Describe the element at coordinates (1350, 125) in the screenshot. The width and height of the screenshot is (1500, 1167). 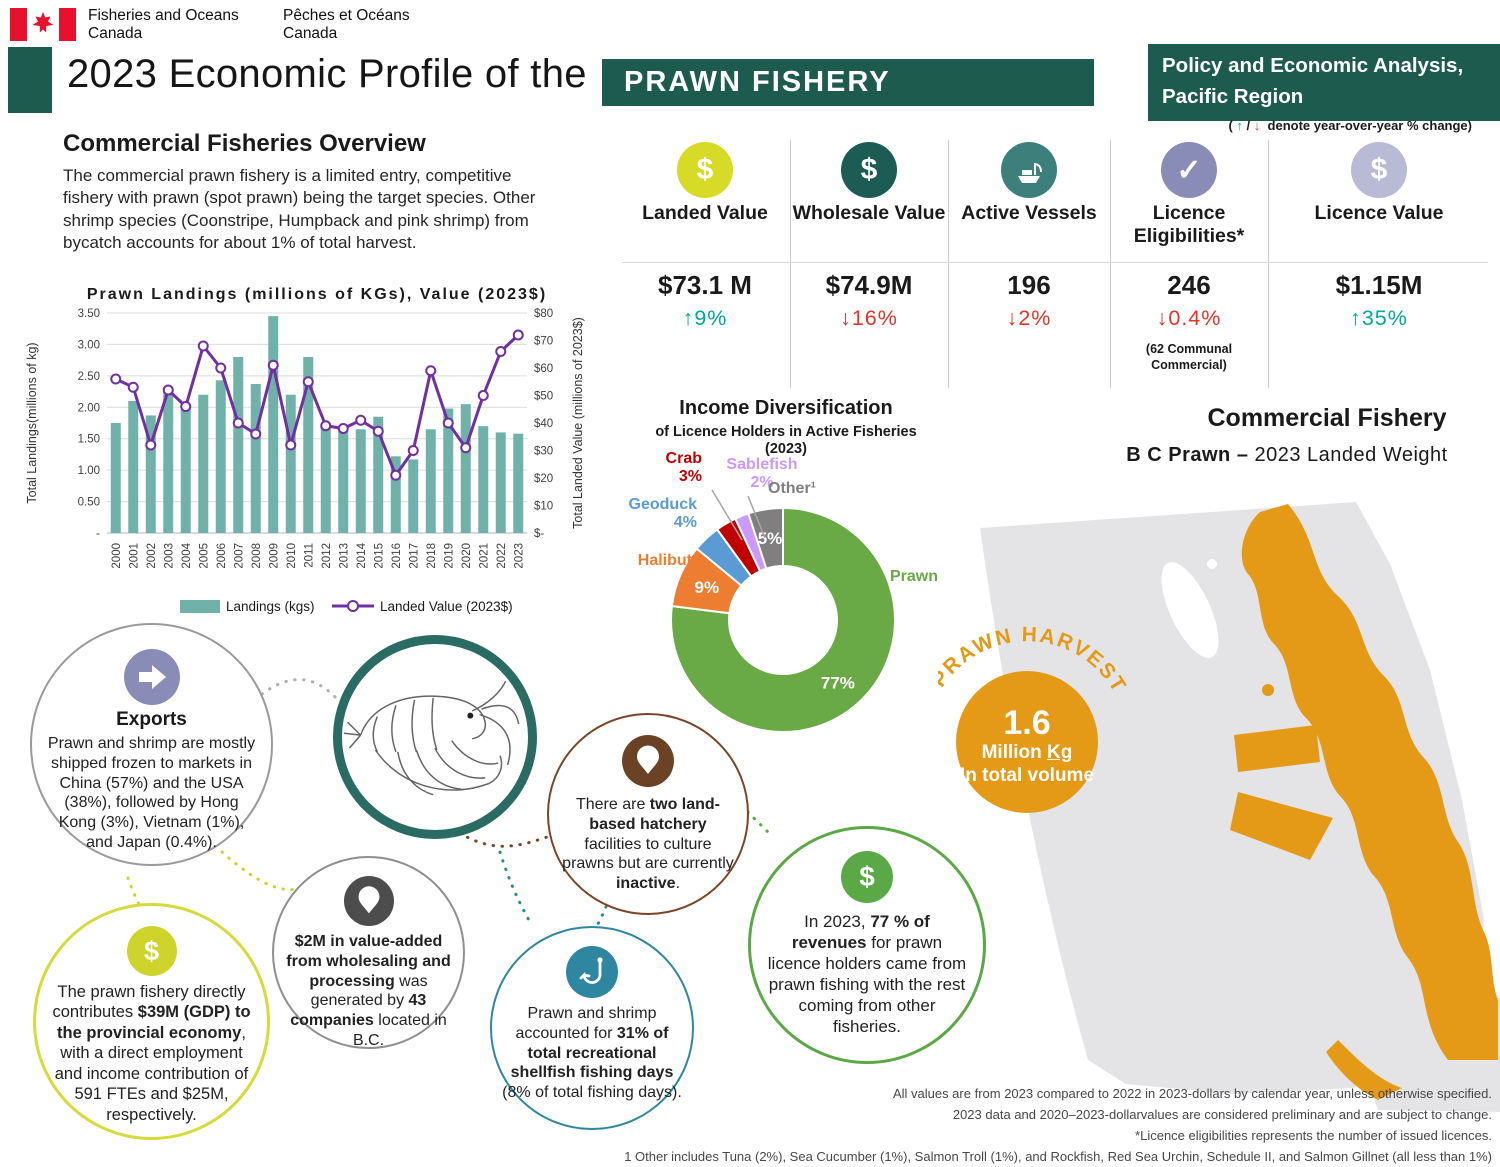
I see `yoy-change-note: ( ↑ / ↓ denote year-over-year % change)` at that location.